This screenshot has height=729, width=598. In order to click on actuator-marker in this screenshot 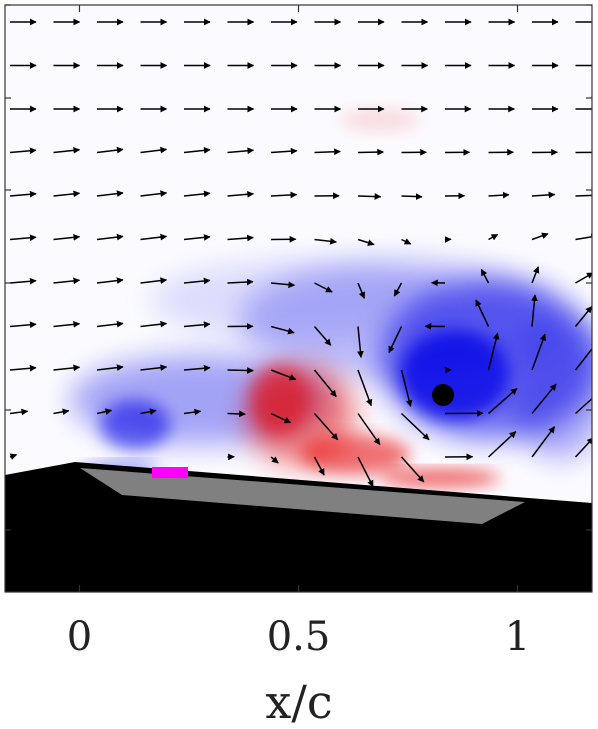, I will do `click(170, 472)`.